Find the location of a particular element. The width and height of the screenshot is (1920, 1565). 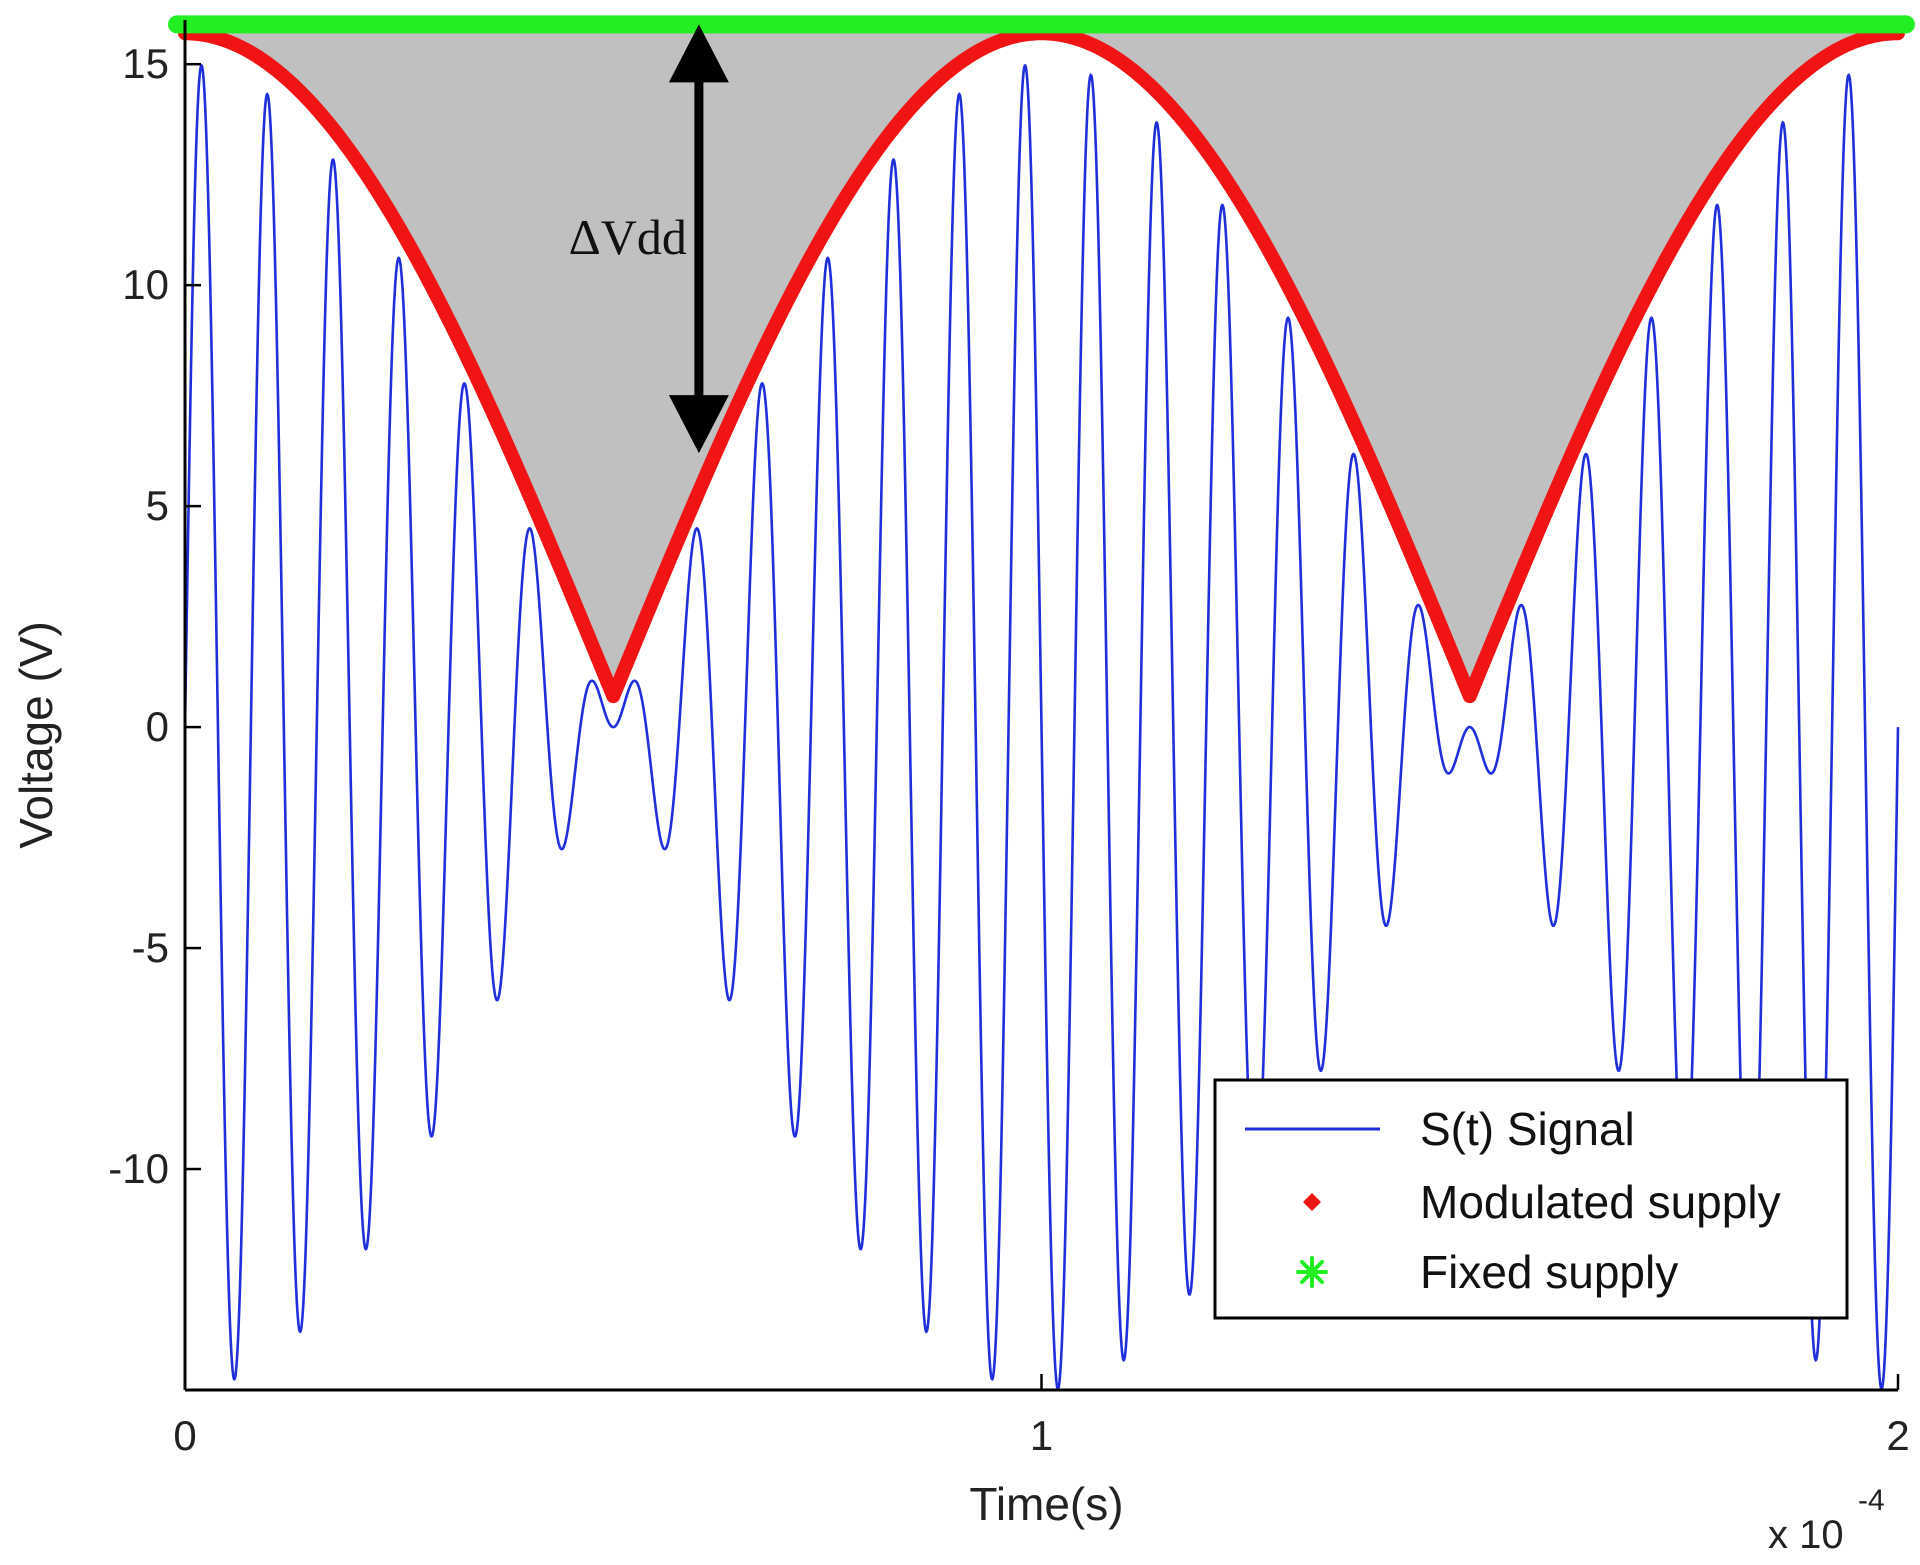

y-tick-label: 0 is located at coordinates (157, 726).